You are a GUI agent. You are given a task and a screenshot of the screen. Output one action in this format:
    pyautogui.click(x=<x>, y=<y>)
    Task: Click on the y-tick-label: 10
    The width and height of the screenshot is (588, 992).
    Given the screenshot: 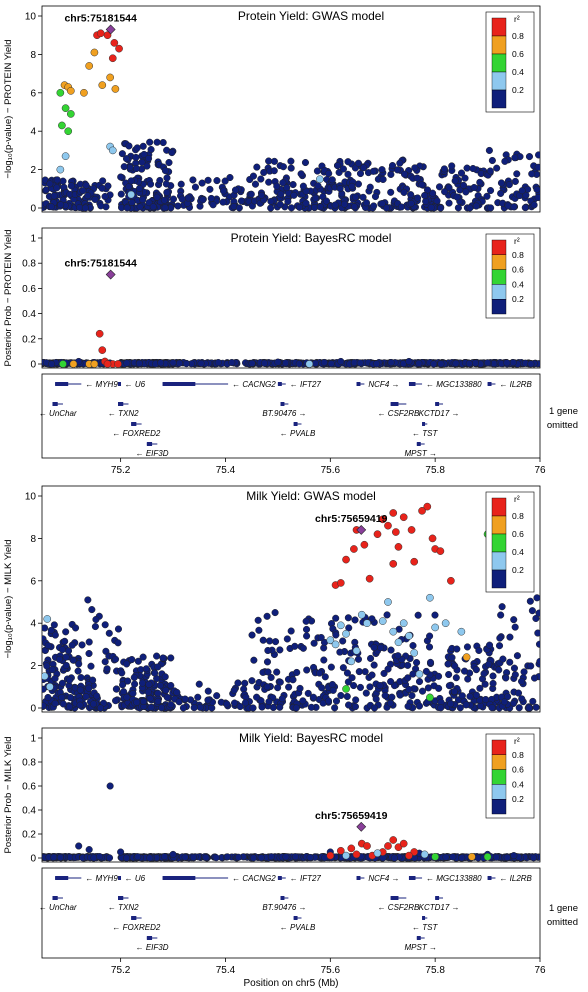 What is the action you would take?
    pyautogui.click(x=31, y=17)
    